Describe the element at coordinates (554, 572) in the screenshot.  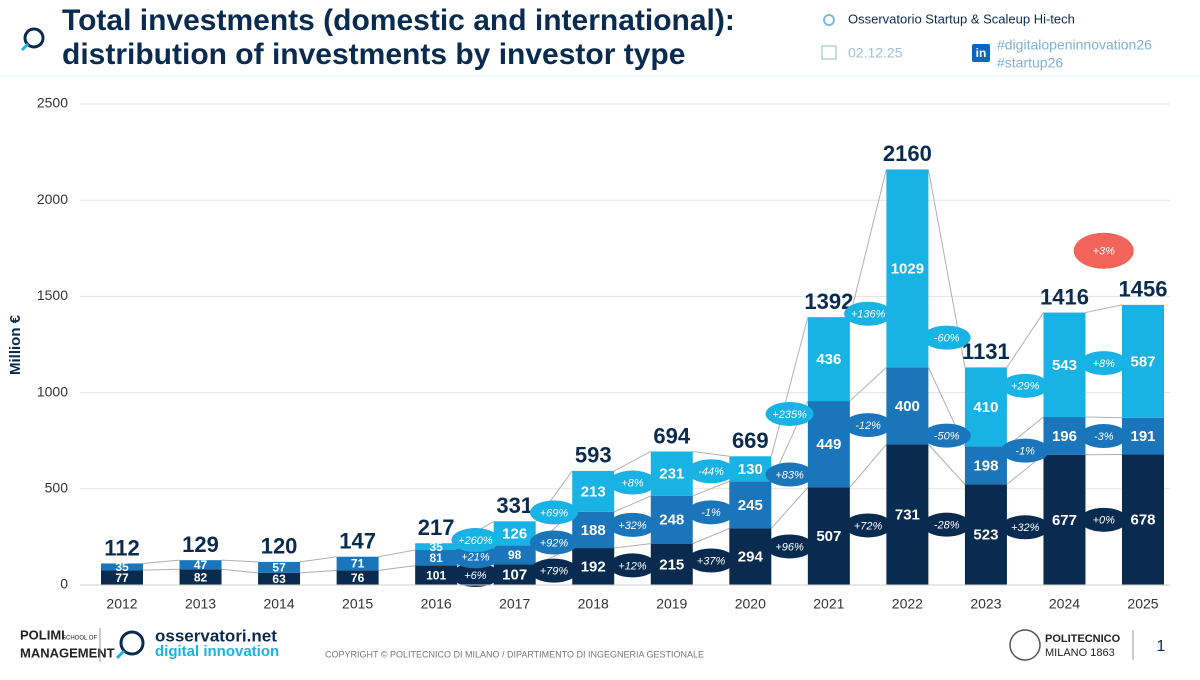
I see `growth-label: +79%` at that location.